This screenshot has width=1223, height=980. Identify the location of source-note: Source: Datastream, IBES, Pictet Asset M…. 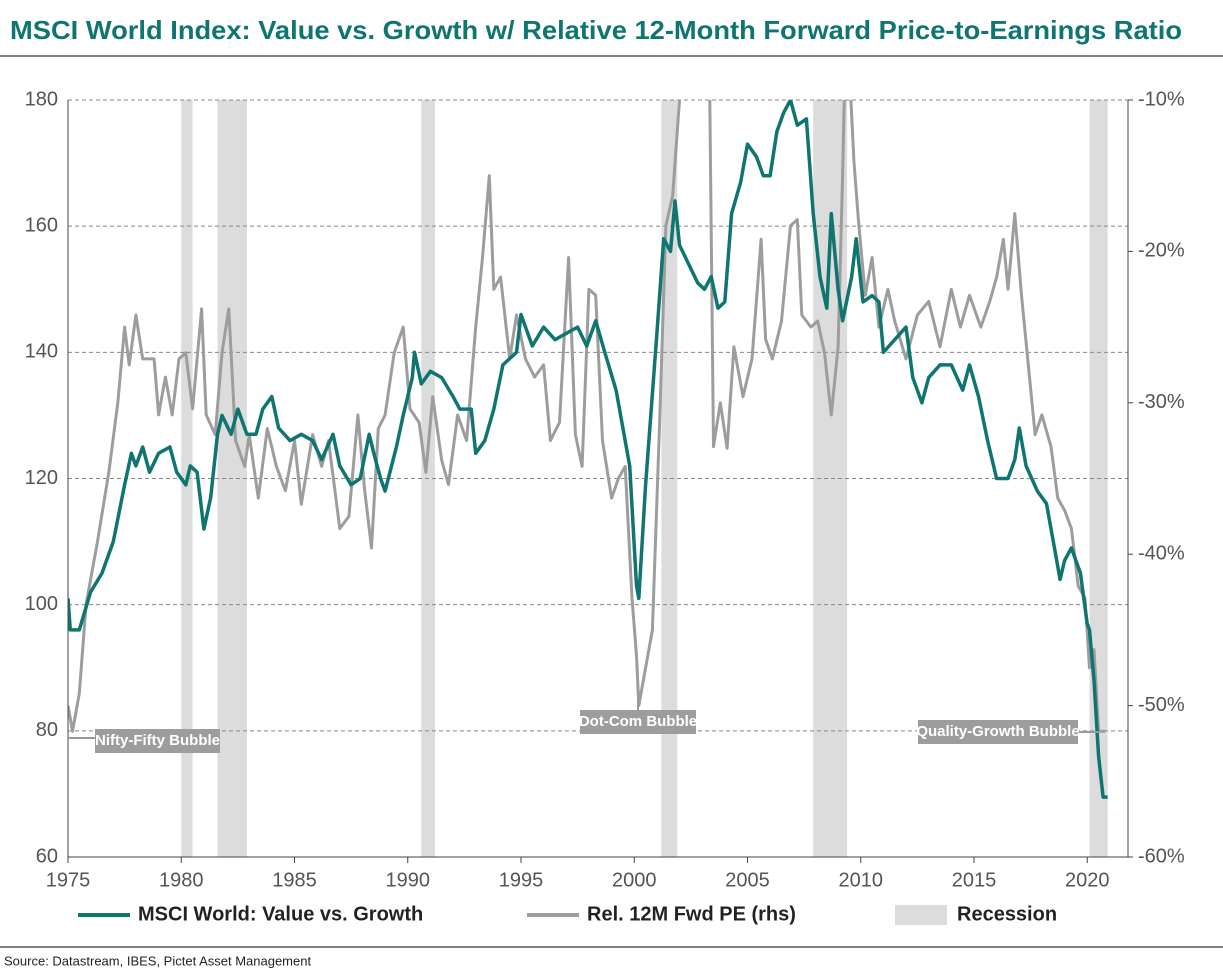
(157, 960).